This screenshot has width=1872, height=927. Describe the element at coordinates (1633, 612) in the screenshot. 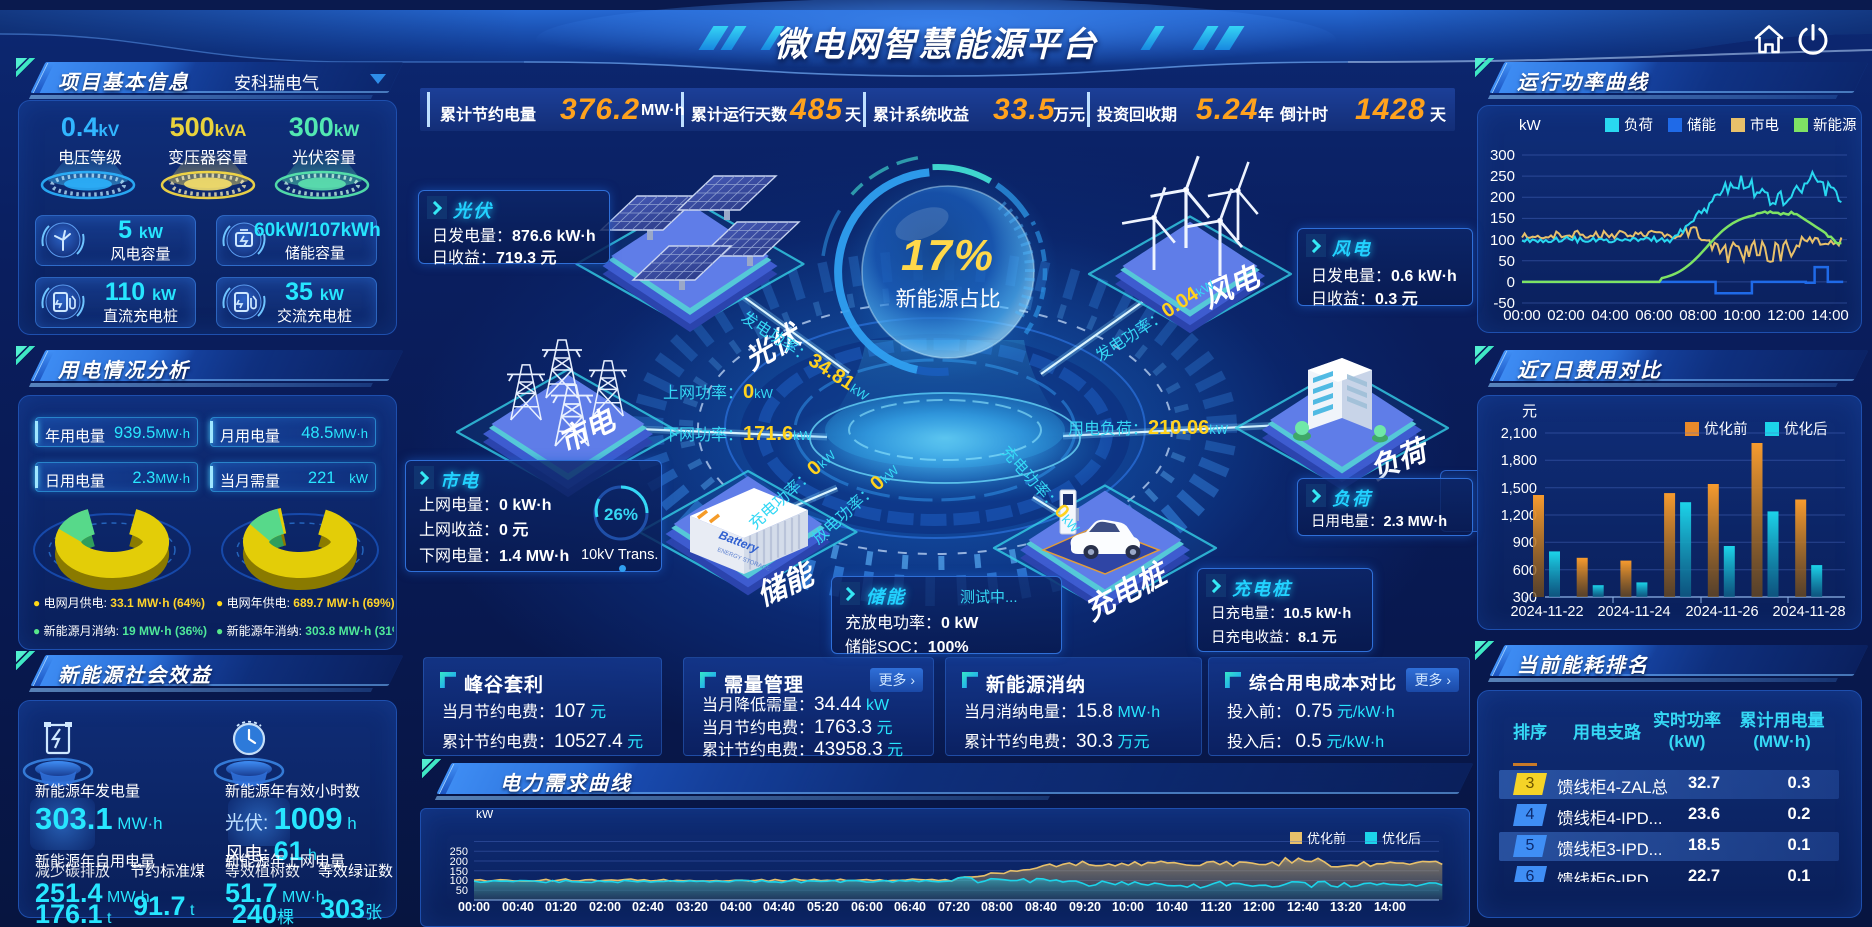

I see `svg-text: 2024-11-24` at that location.